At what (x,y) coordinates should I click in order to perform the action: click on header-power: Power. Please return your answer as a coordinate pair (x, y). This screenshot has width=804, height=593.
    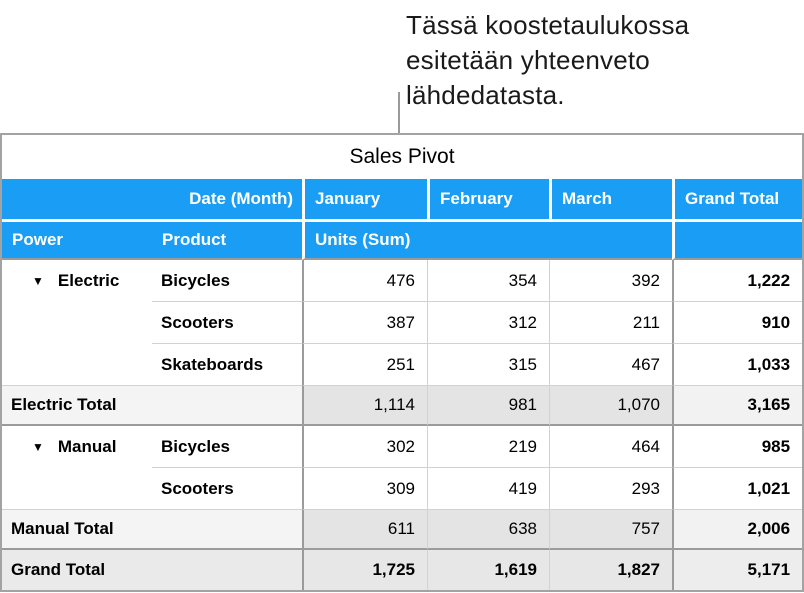
    Looking at the image, I should click on (77, 241).